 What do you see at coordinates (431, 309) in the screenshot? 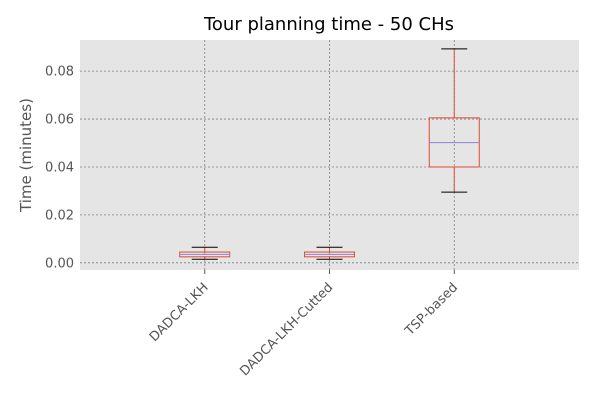
I see `x-tick-label: TSP-based` at bounding box center [431, 309].